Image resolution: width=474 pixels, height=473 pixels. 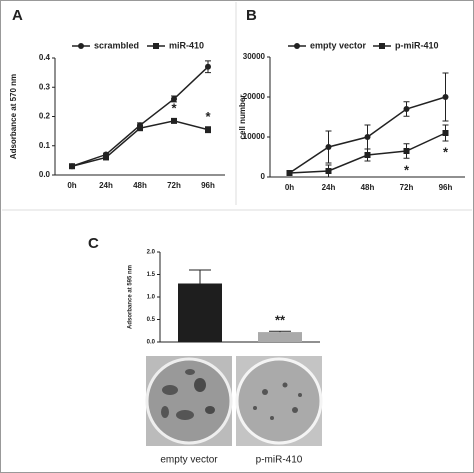 What do you see at coordinates (151, 253) in the screenshot?
I see `y-tick-label: 2.0` at bounding box center [151, 253].